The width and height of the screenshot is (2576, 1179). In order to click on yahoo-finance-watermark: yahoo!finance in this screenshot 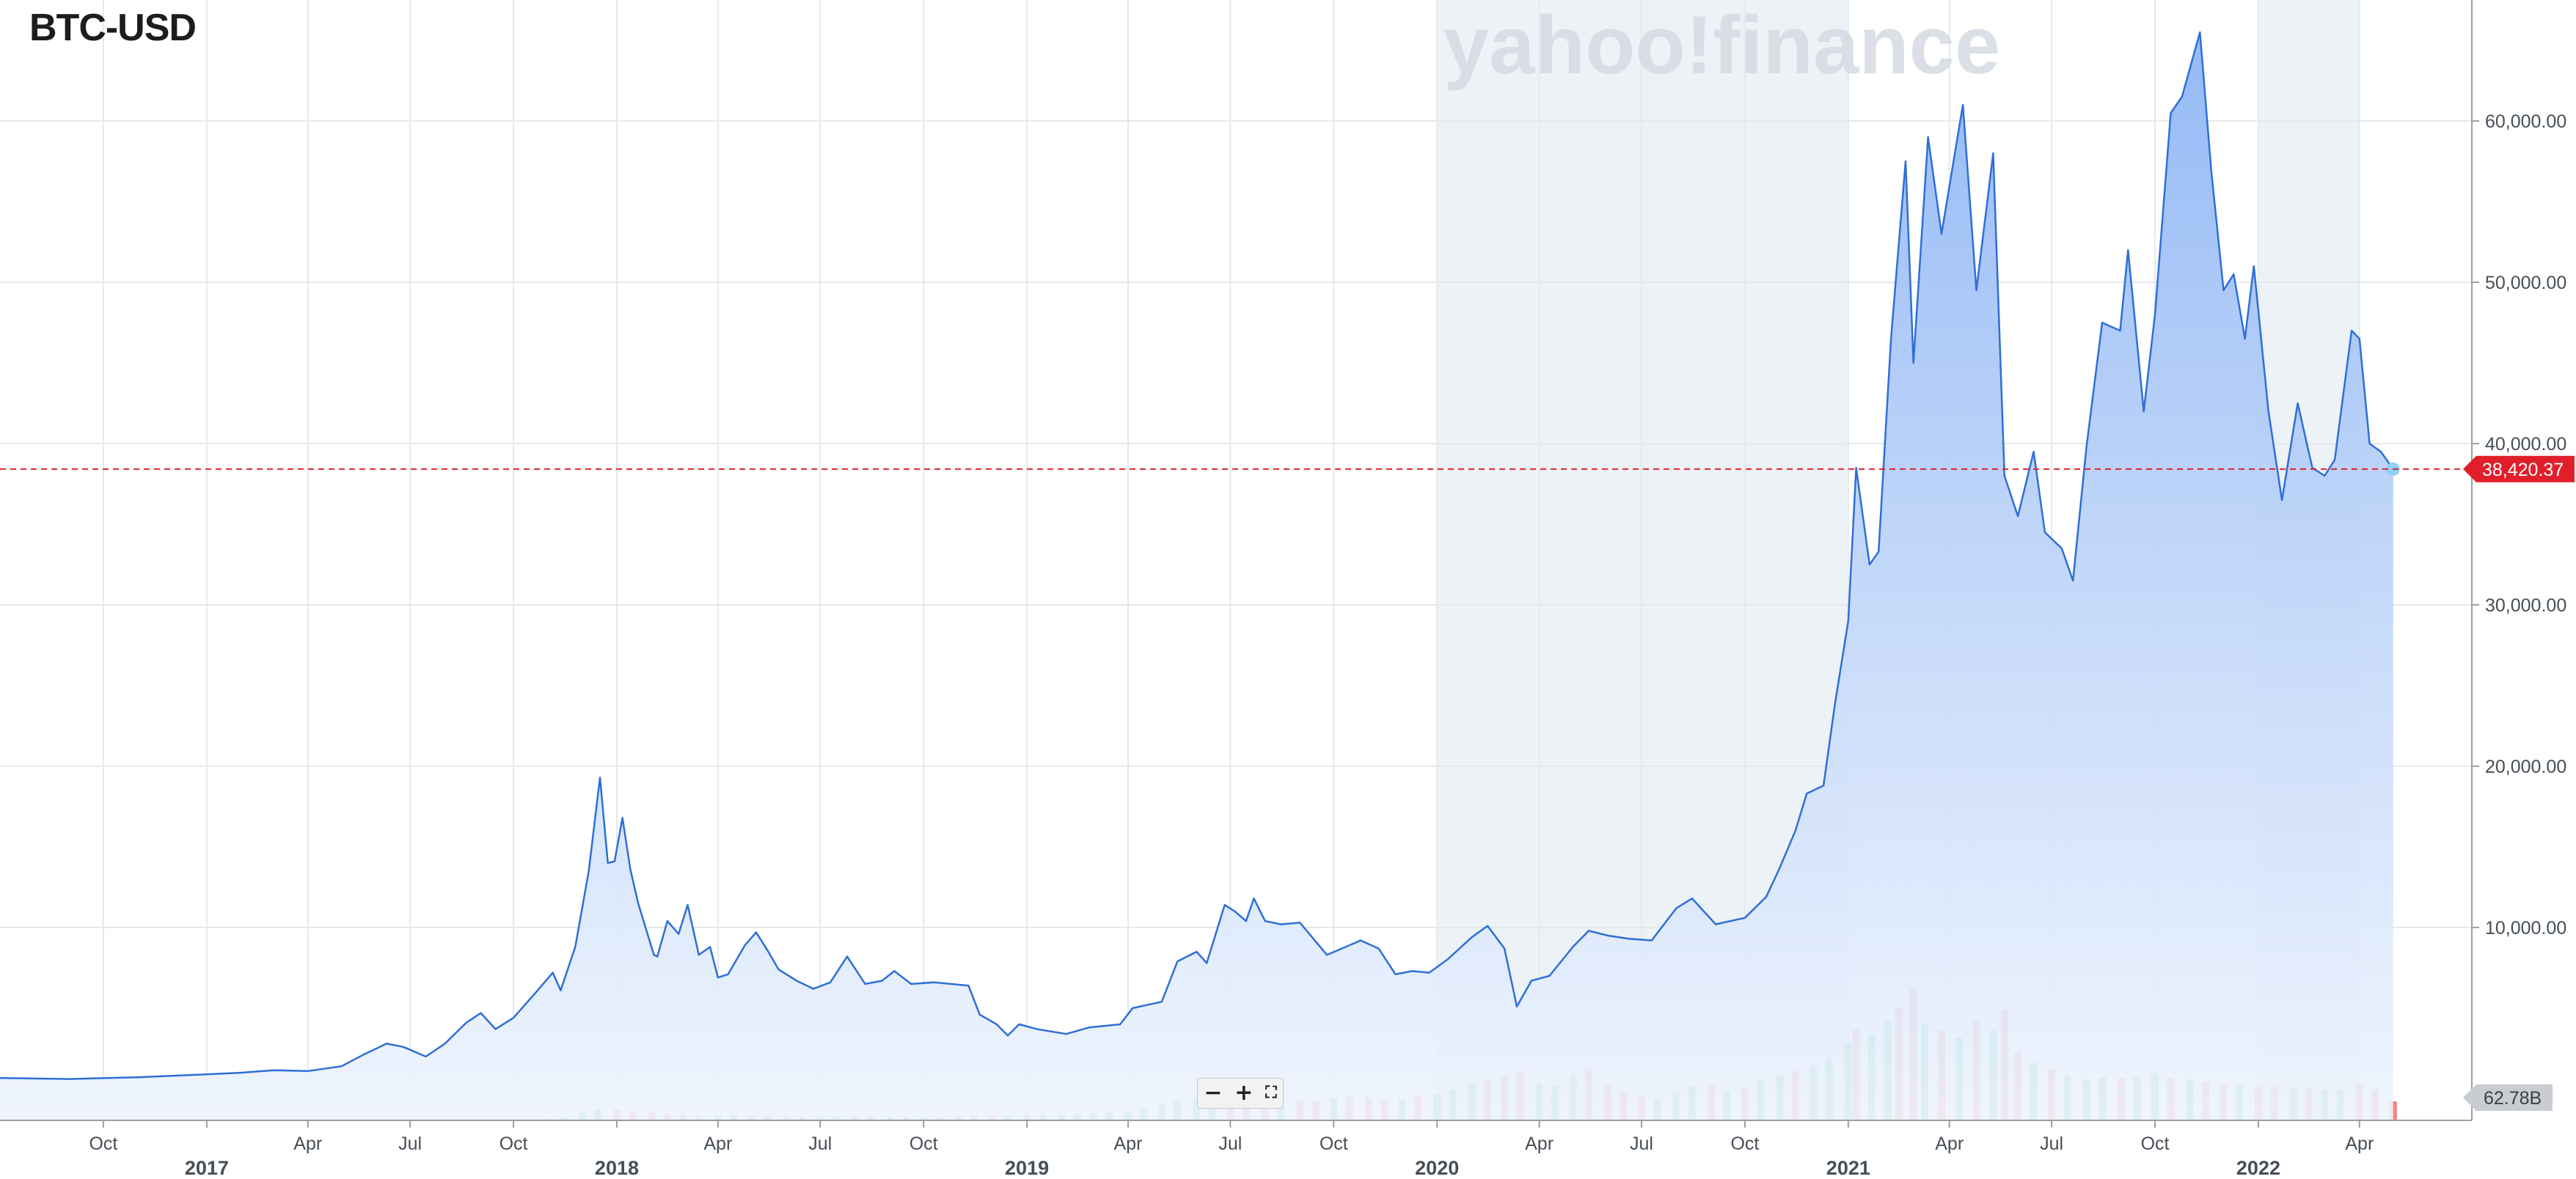, I will do `click(1721, 45)`.